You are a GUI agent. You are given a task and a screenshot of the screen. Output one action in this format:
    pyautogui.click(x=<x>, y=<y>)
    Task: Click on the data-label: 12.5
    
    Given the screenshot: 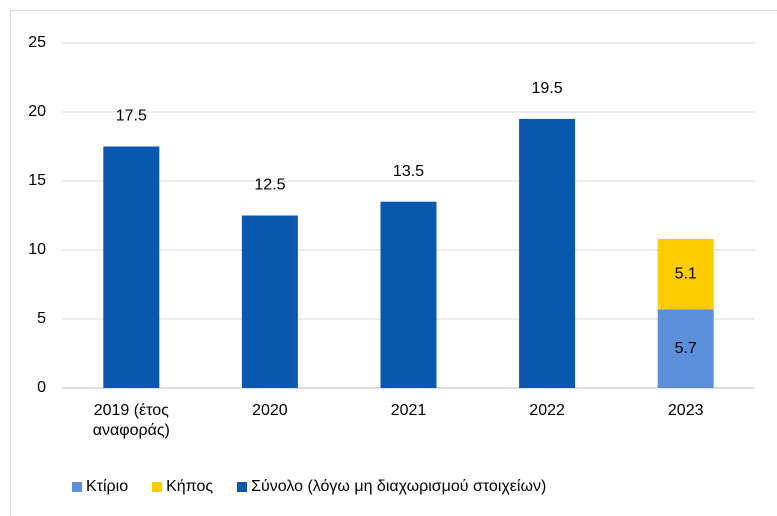 What is the action you would take?
    pyautogui.click(x=269, y=185)
    